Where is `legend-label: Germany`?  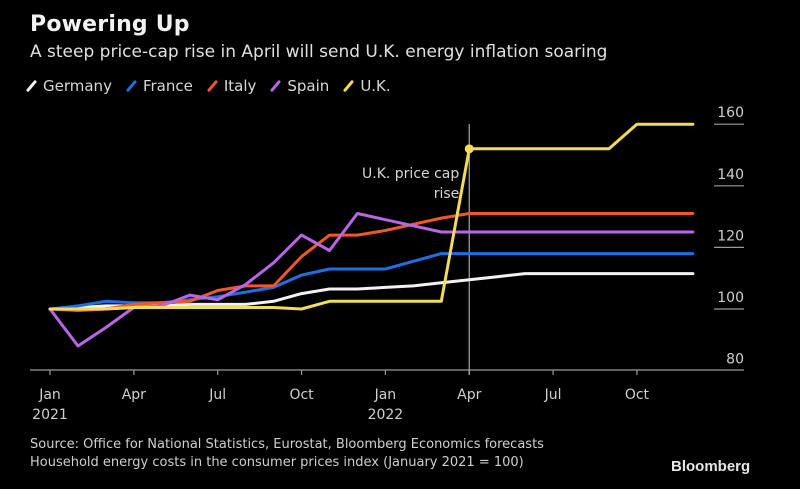
legend-label: Germany is located at coordinates (77, 86).